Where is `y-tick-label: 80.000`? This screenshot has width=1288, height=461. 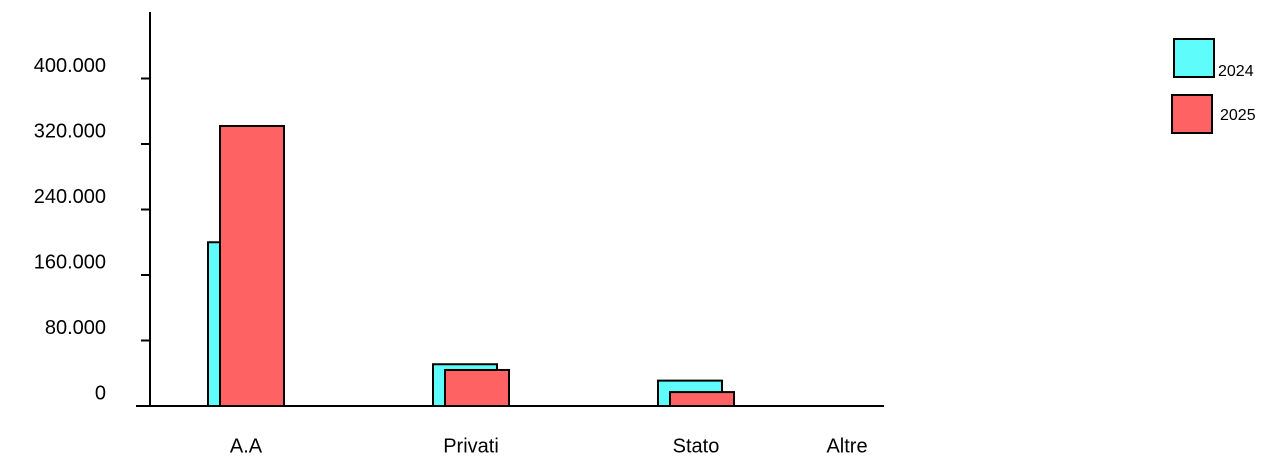
y-tick-label: 80.000 is located at coordinates (75, 328).